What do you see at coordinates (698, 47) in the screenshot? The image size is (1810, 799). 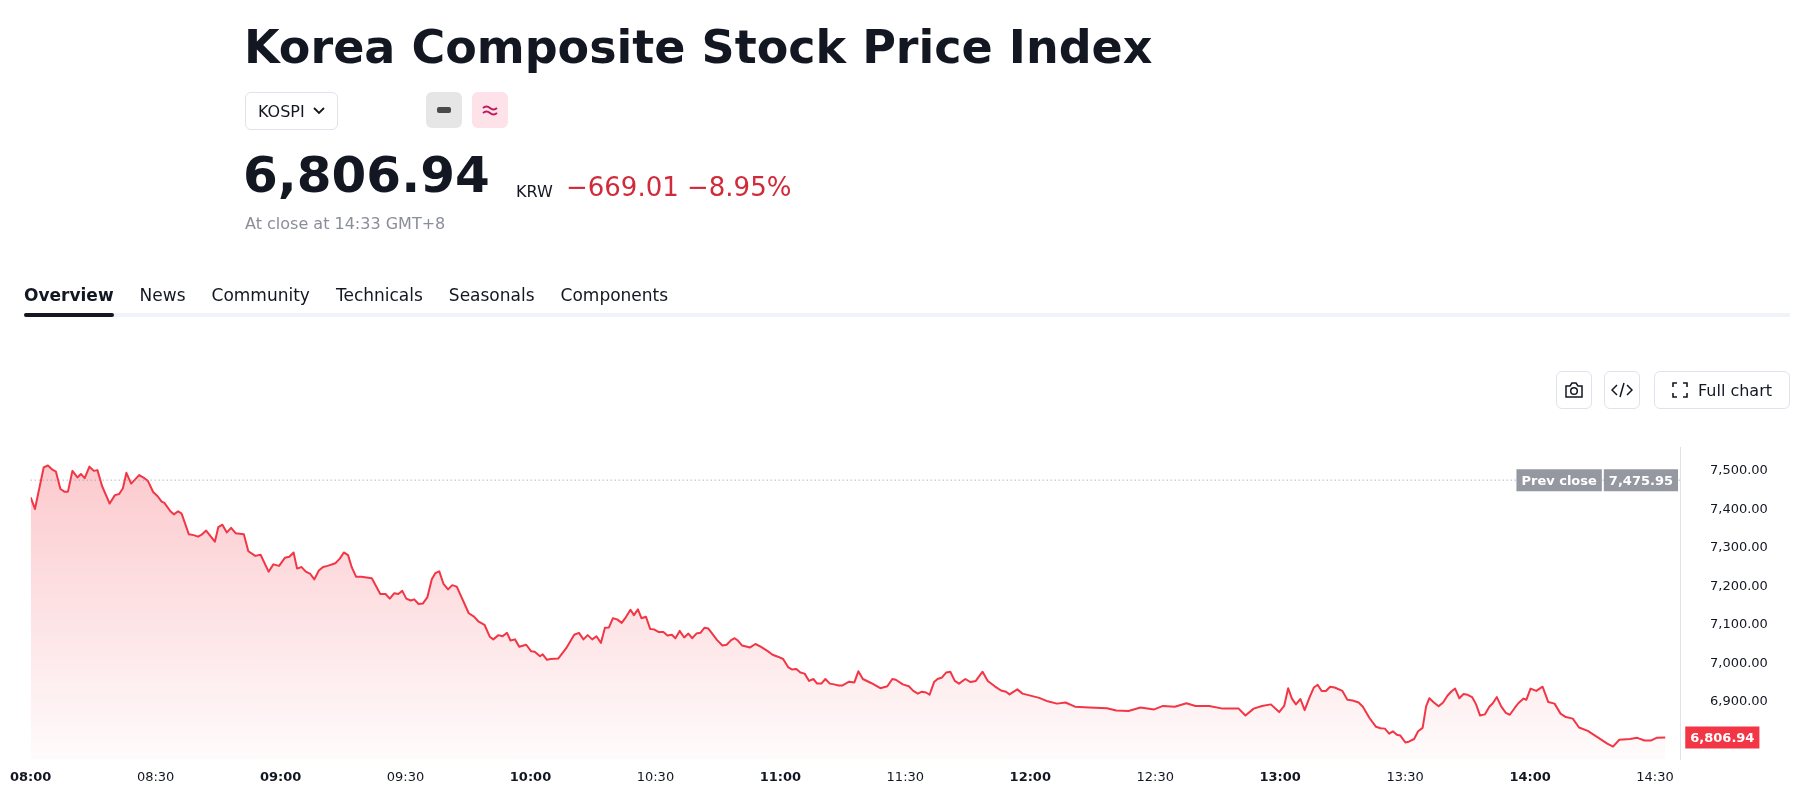 I see `chart-title: Korea Composite Stock Price Index` at bounding box center [698, 47].